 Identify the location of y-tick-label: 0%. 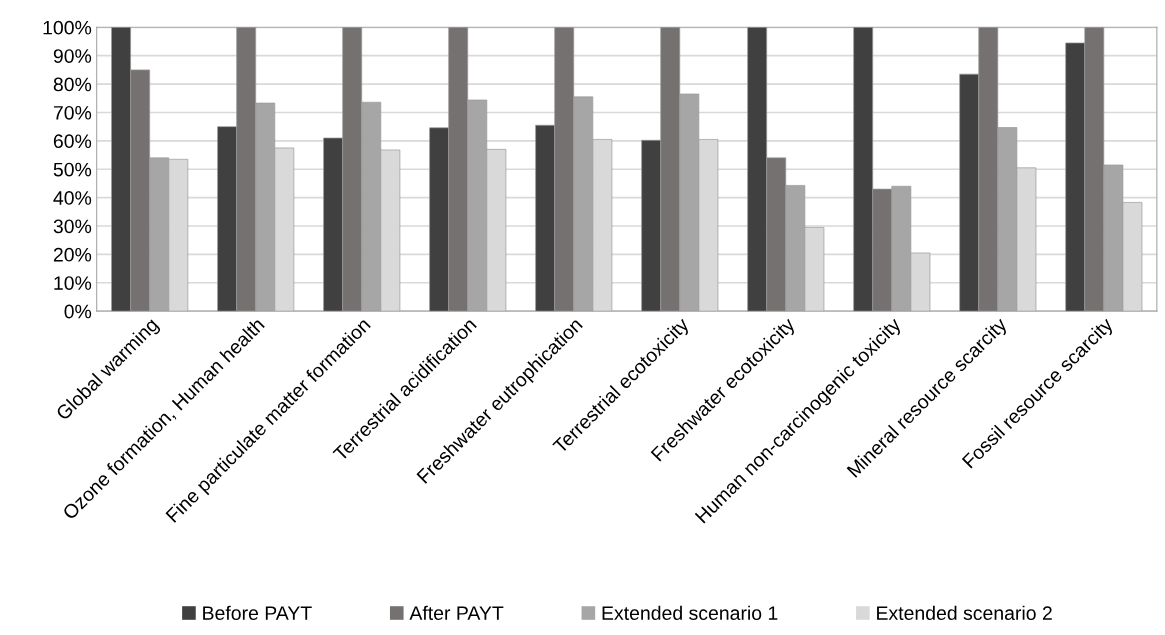
(78, 311).